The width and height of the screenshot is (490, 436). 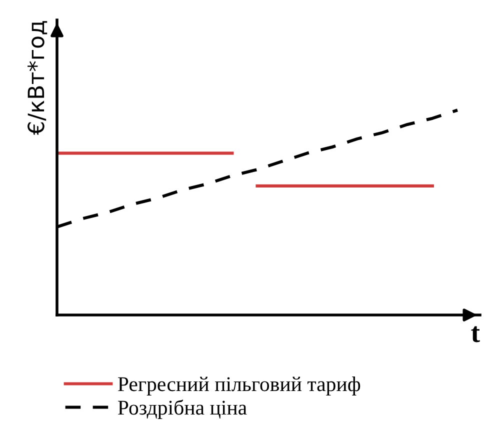 What do you see at coordinates (38, 78) in the screenshot?
I see `y-axis-title: €/кВт*год` at bounding box center [38, 78].